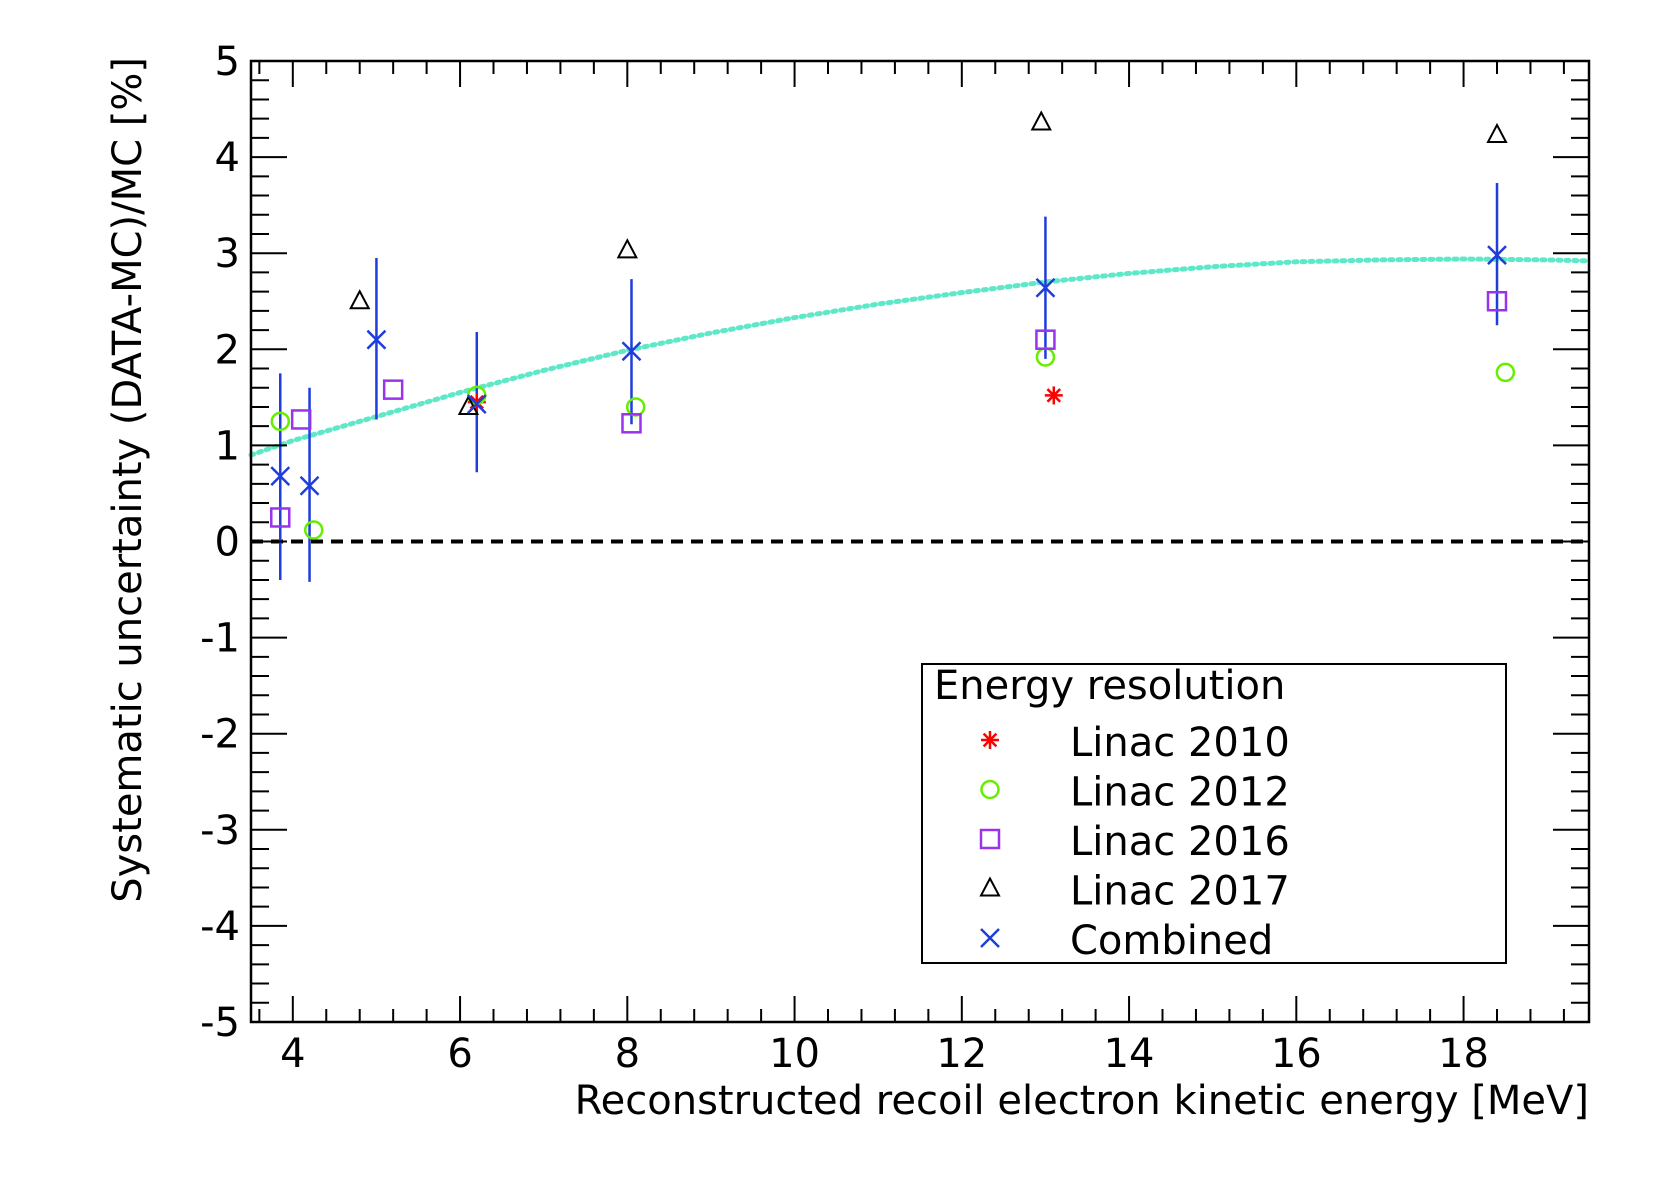 The image size is (1661, 1194). I want to click on legend-label-combined: Combined, so click(1171, 941).